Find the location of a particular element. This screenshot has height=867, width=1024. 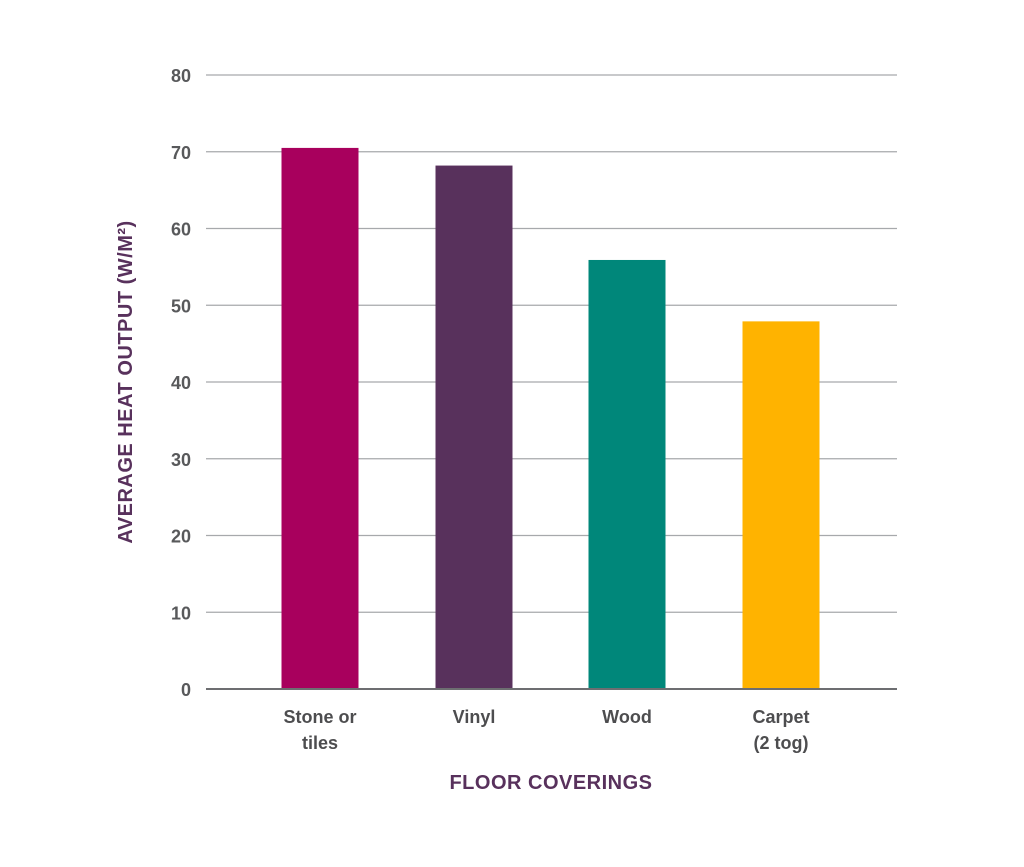

y-tick-label: 30 is located at coordinates (181, 460).